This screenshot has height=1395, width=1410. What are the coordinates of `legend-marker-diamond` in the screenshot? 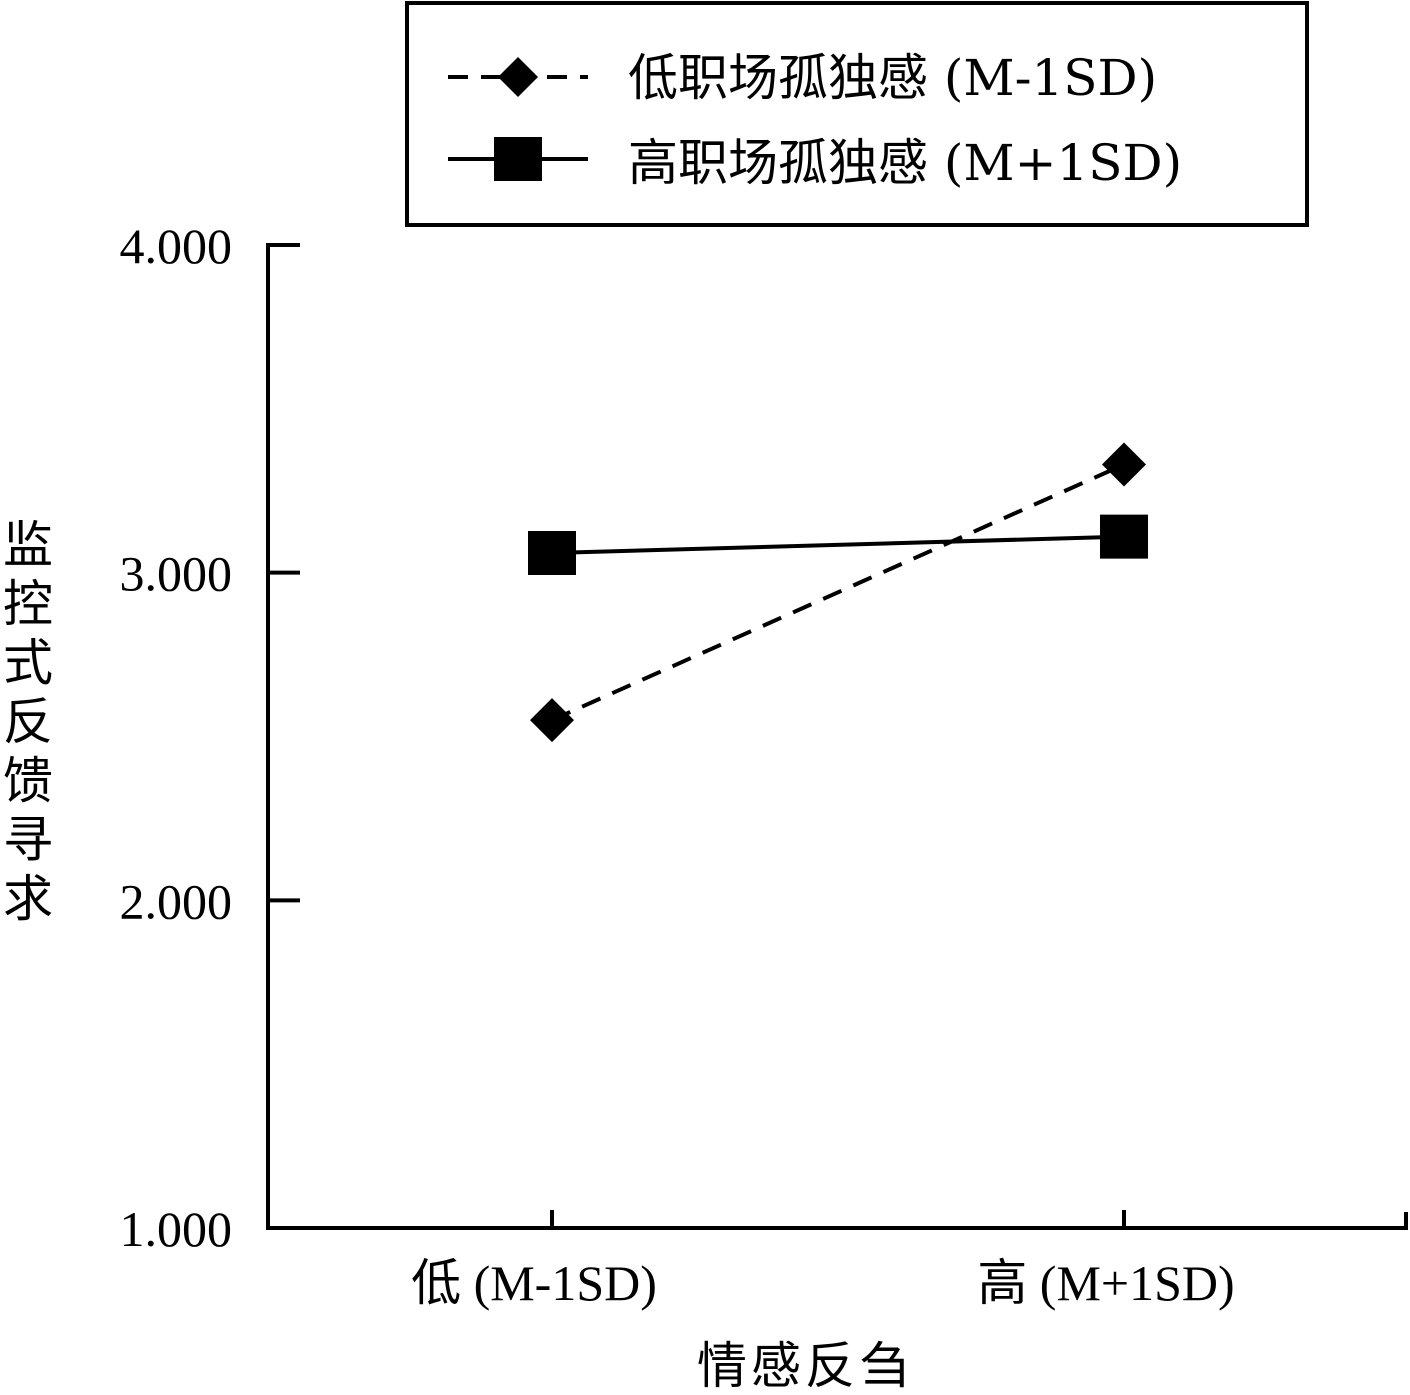 It's located at (518, 77).